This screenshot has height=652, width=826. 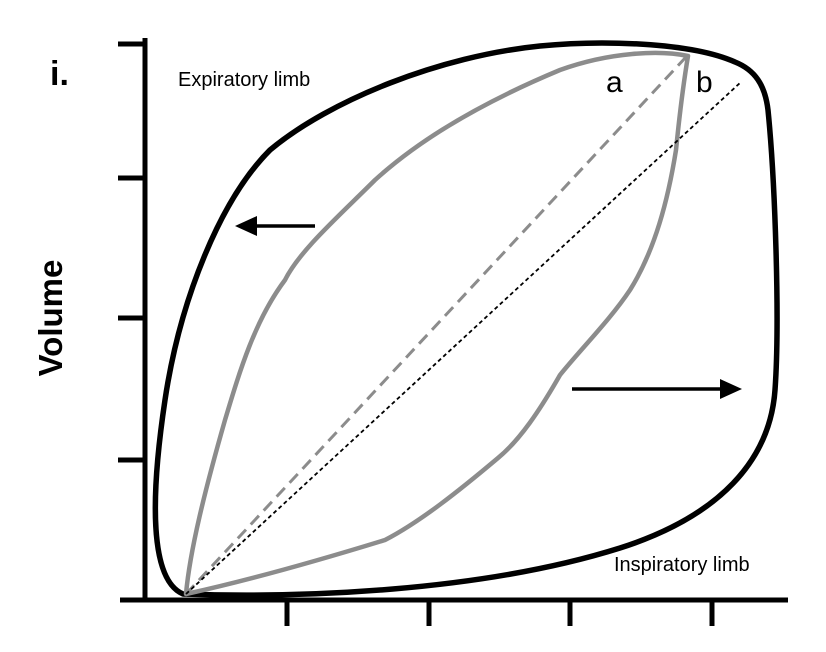 I want to click on y-axis-label: Volume, so click(x=50, y=318).